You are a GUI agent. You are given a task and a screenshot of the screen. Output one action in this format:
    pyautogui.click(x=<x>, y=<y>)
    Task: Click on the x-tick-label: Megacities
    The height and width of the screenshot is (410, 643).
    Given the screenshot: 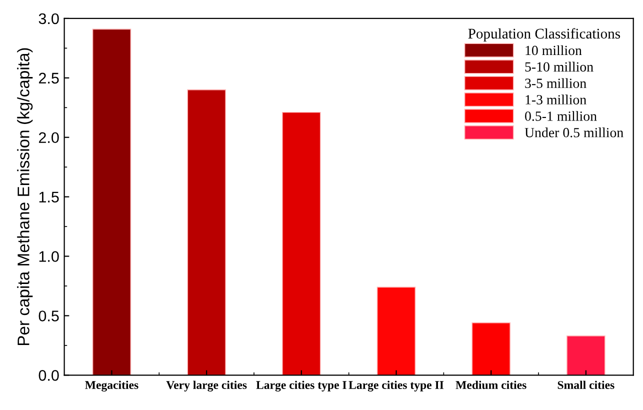 What is the action you would take?
    pyautogui.click(x=111, y=386)
    